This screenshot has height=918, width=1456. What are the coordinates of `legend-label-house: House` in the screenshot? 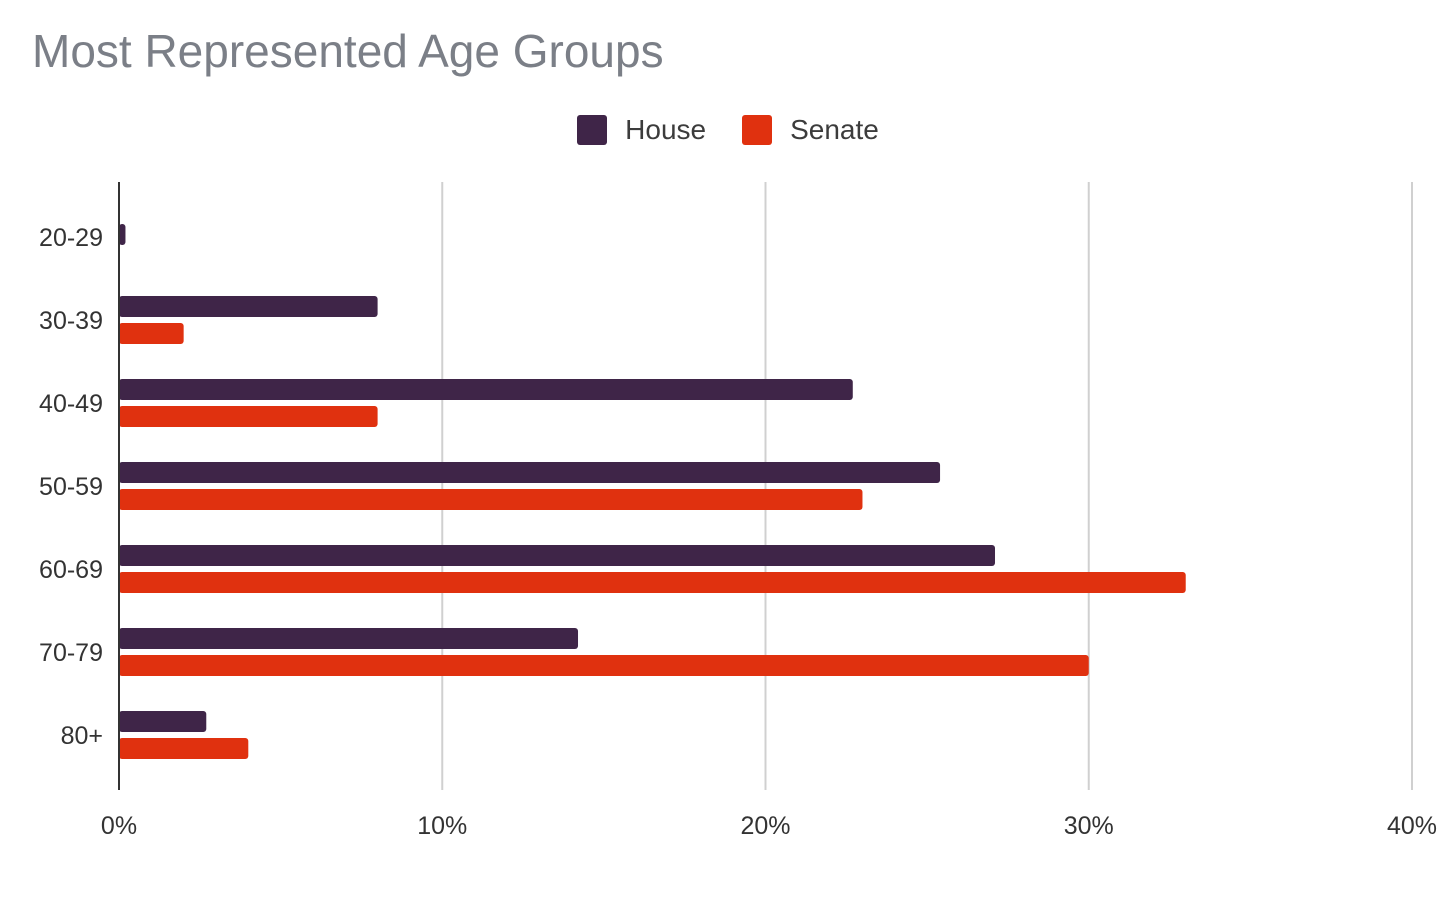 It's located at (666, 129).